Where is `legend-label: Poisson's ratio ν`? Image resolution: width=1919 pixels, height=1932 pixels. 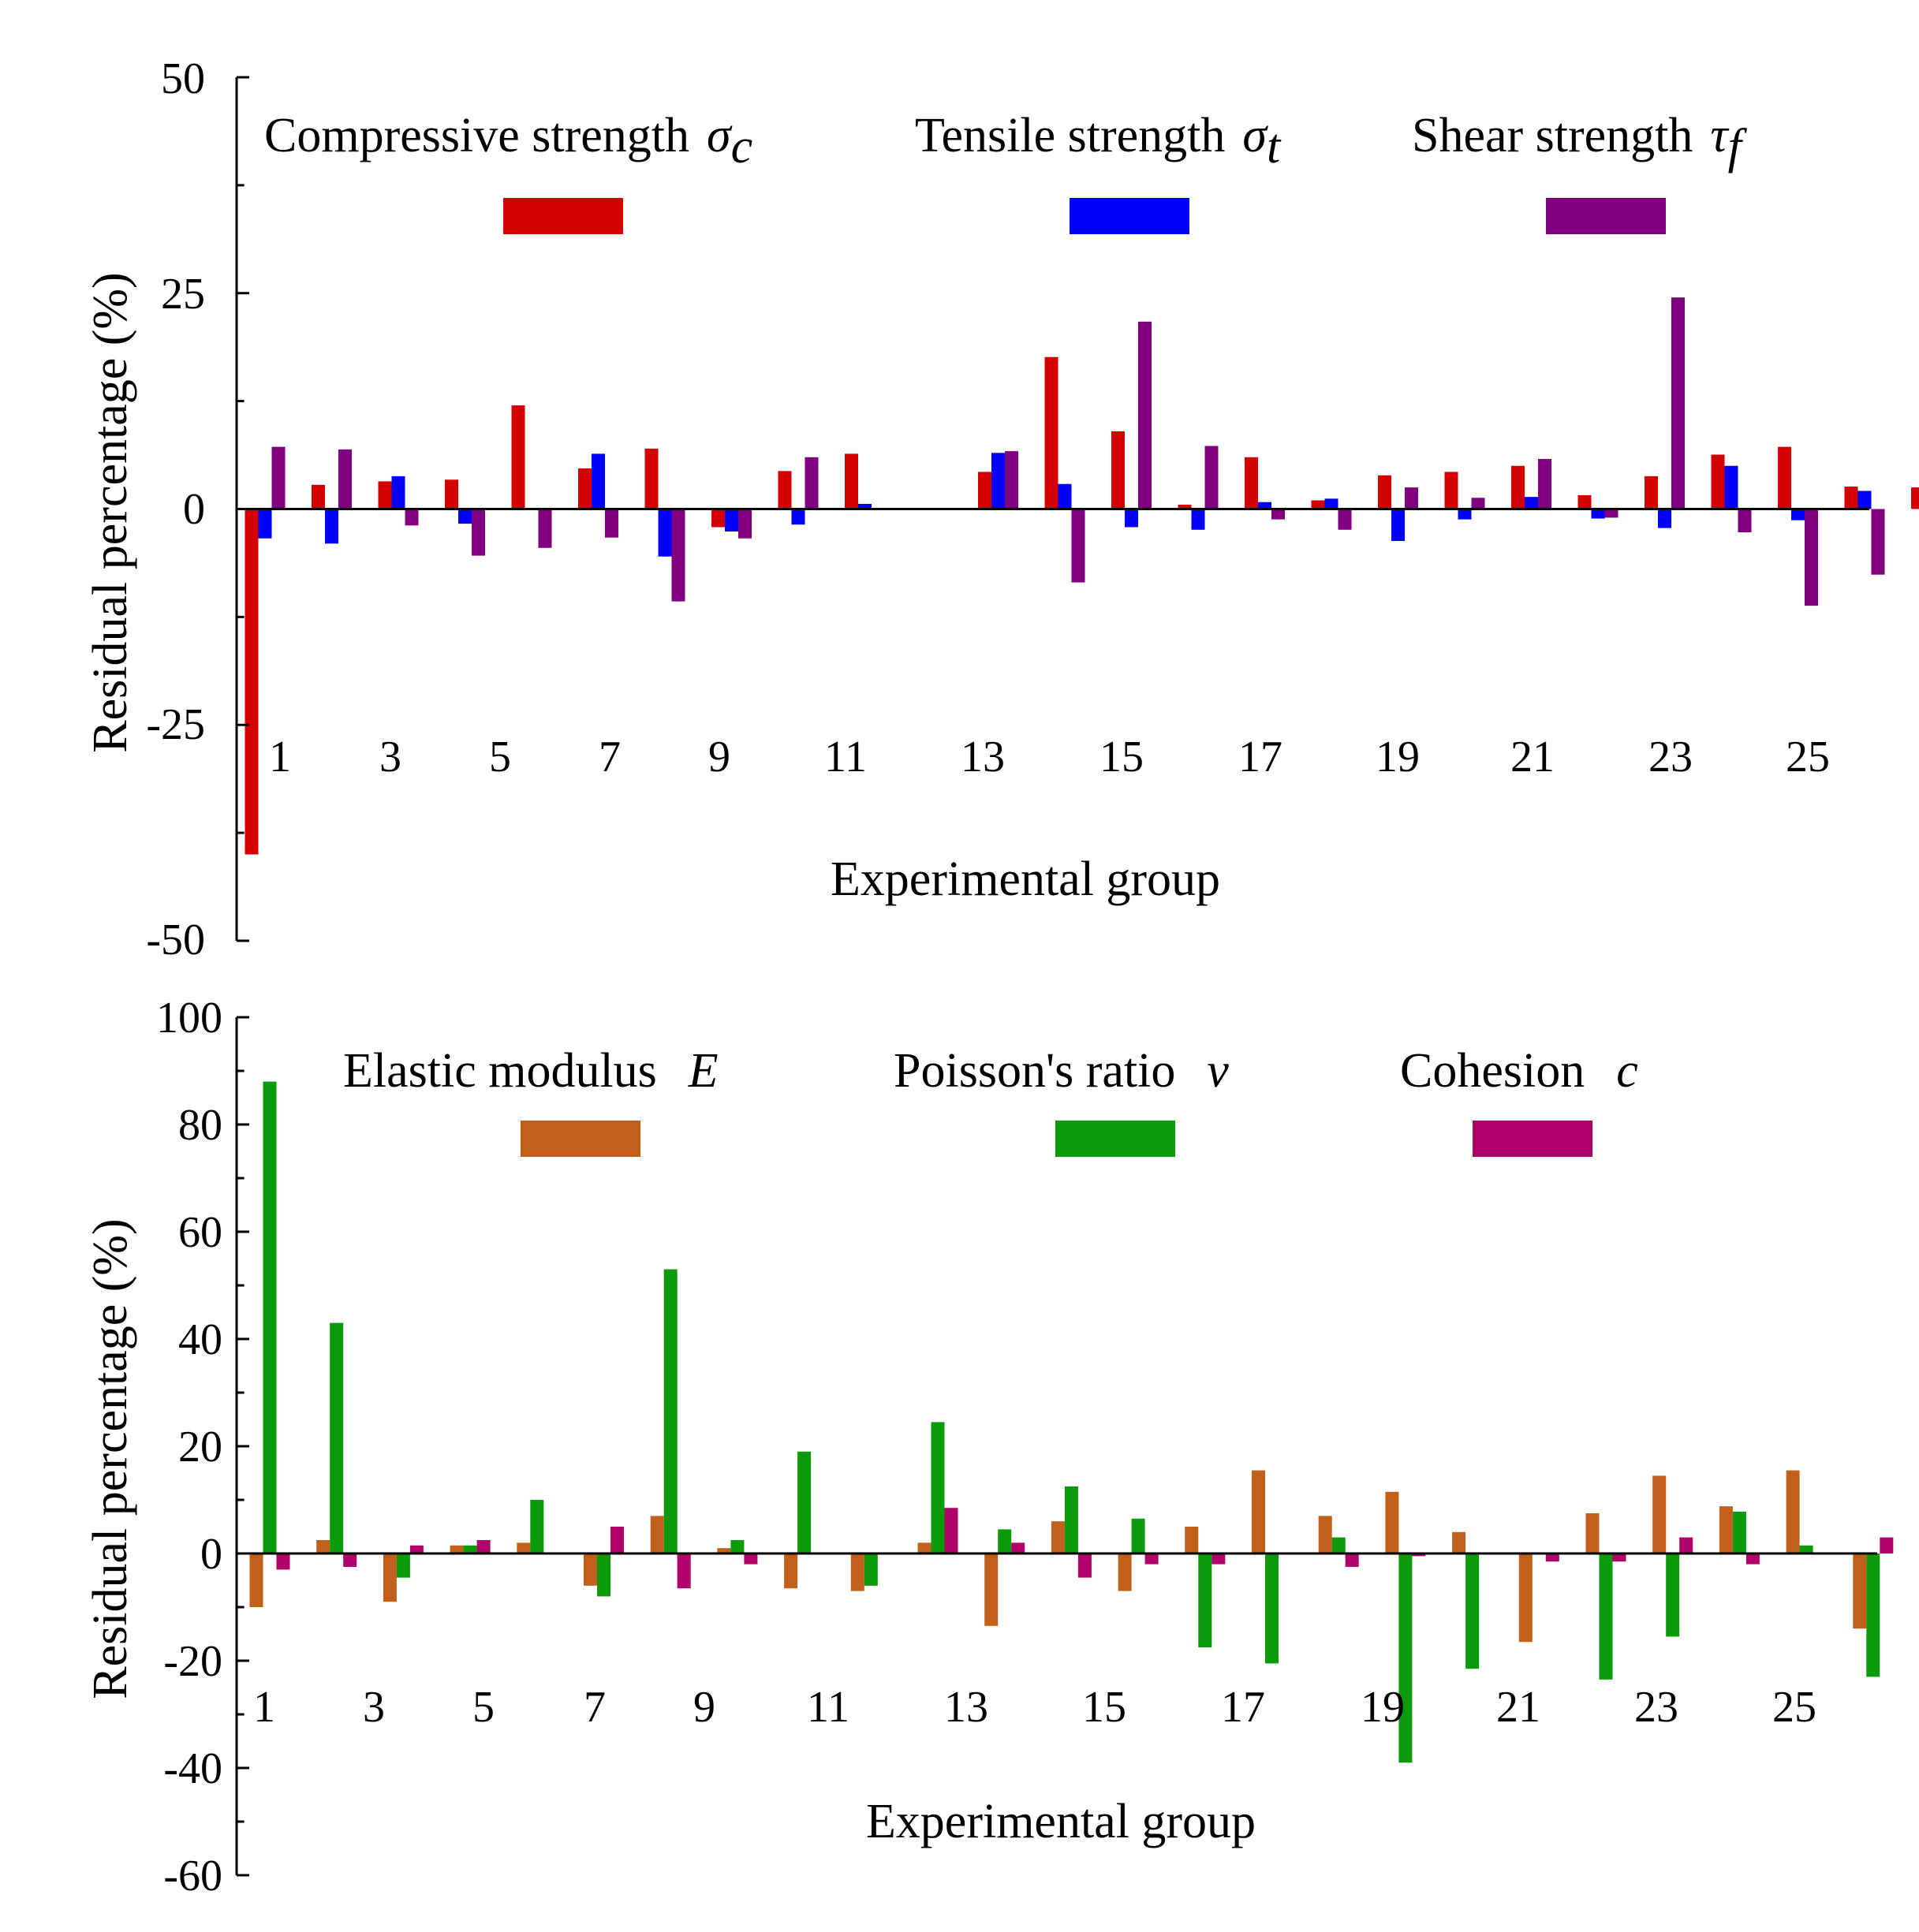
legend-label: Poisson's ratio ν is located at coordinates (1061, 1071).